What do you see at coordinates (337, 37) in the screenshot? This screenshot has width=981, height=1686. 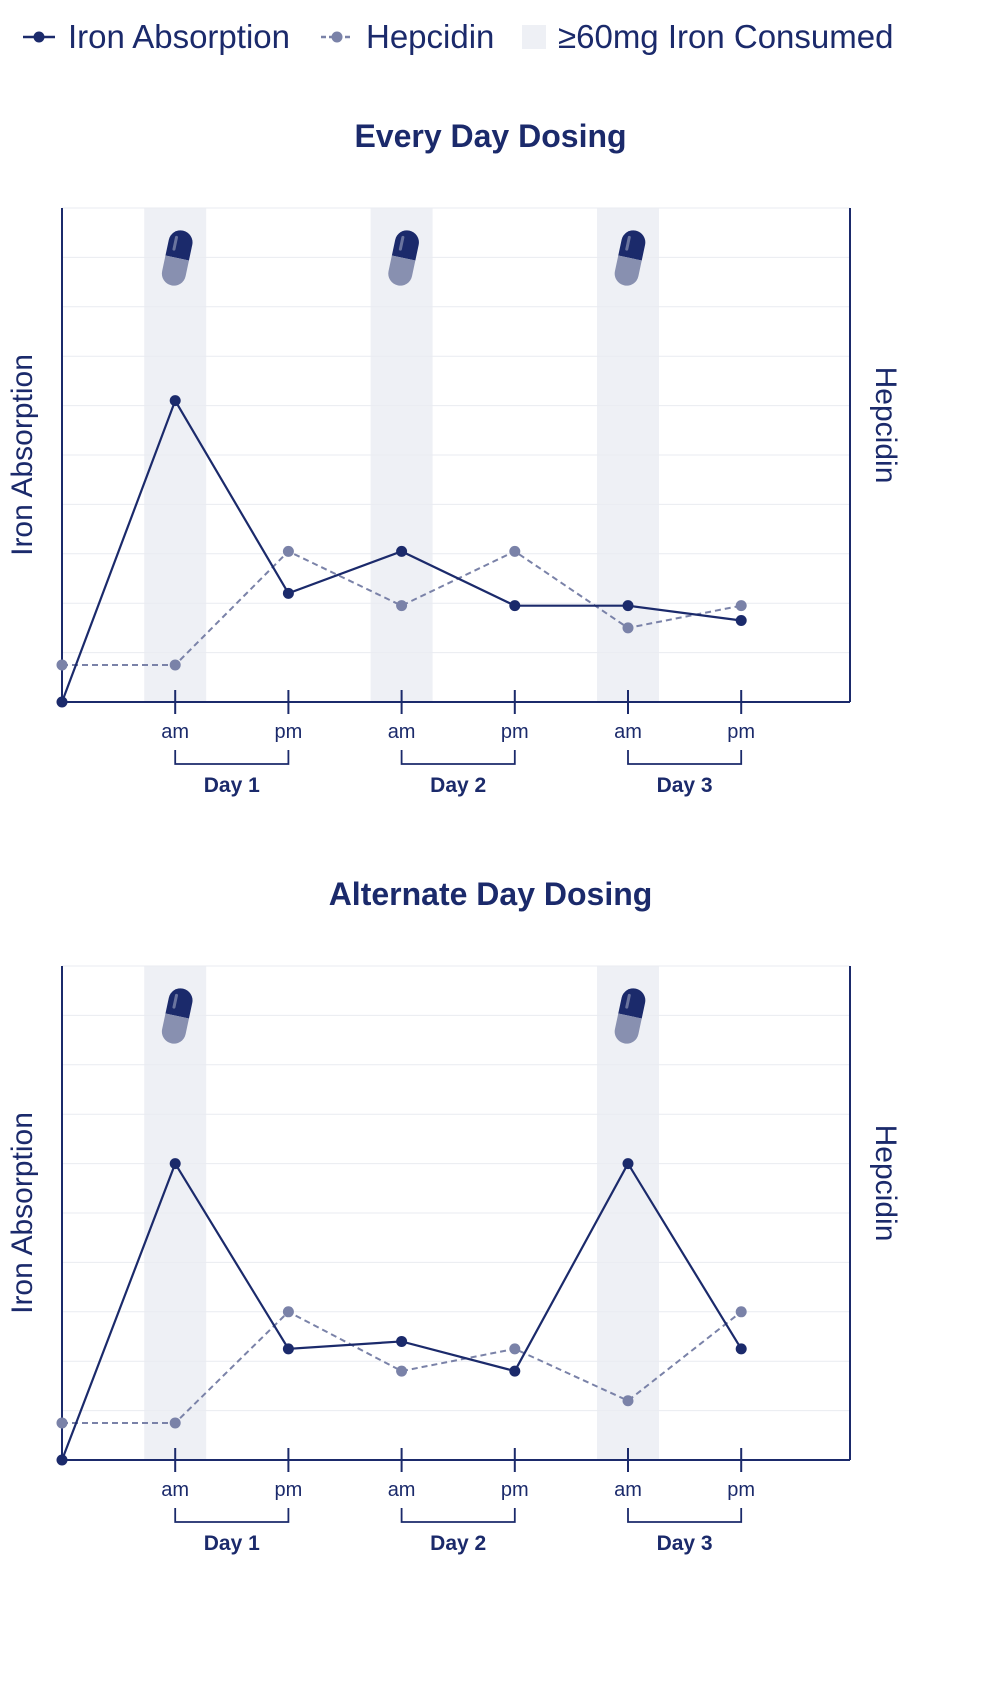 I see `dashed-line-dot-icon` at bounding box center [337, 37].